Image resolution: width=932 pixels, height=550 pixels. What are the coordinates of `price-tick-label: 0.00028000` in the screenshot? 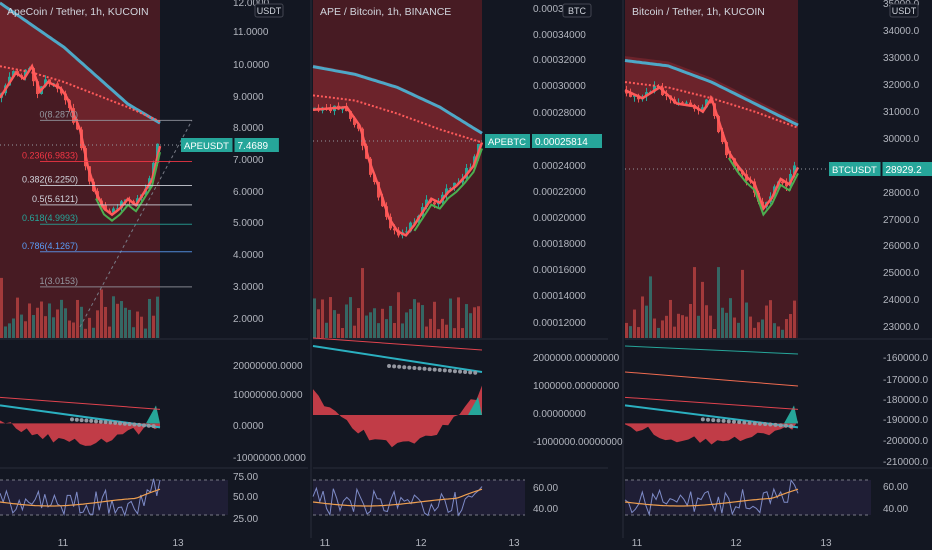 It's located at (559, 113).